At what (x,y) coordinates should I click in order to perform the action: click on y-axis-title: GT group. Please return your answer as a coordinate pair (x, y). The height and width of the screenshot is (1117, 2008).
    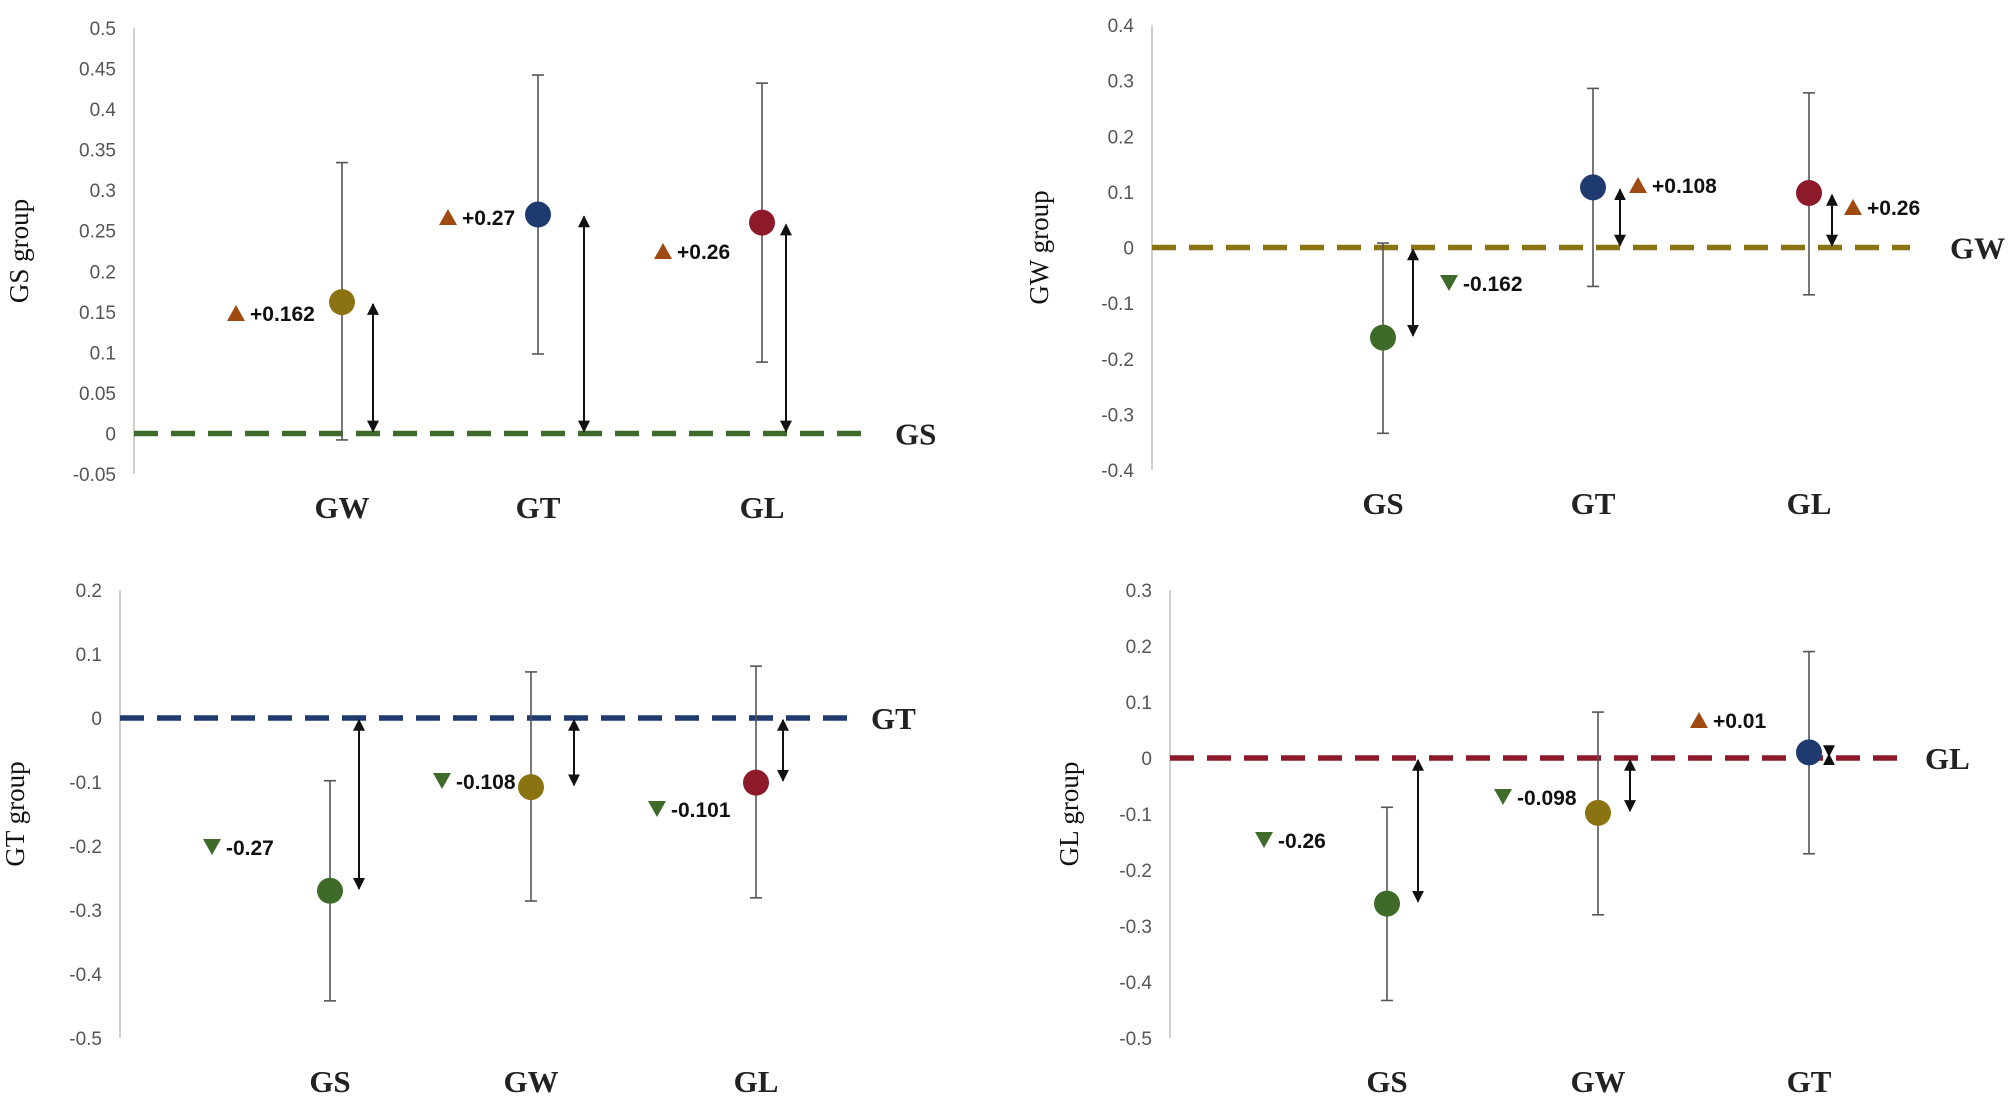
    Looking at the image, I should click on (15, 813).